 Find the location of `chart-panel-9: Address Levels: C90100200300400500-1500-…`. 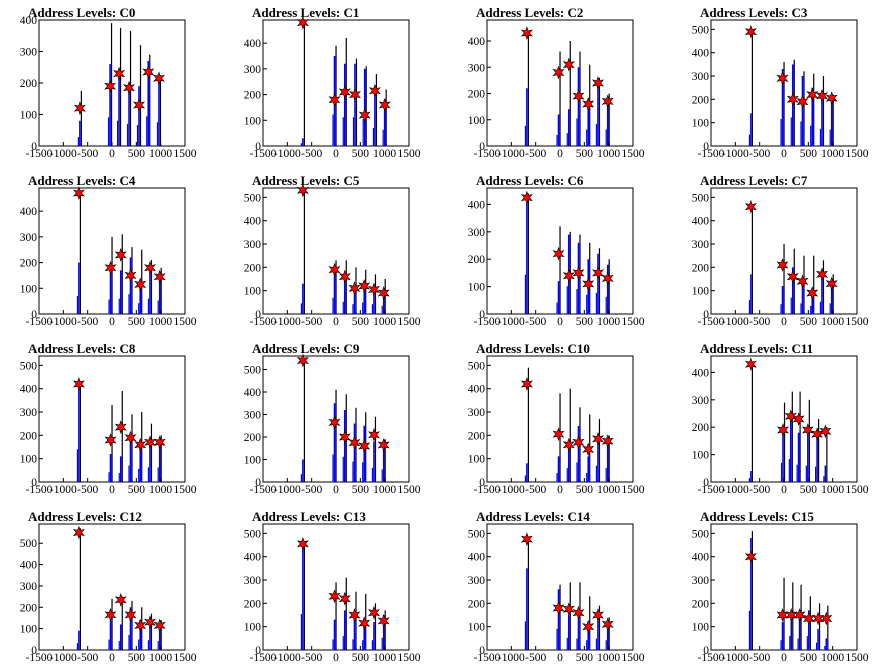

chart-panel-9: Address Levels: C90100200300400500-1500-… is located at coordinates (332, 418).